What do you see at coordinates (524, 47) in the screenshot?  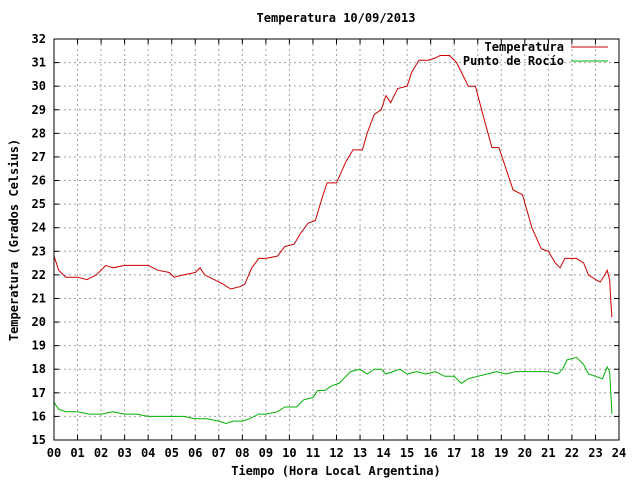 I see `legend-label-temperatura: Temperatura` at bounding box center [524, 47].